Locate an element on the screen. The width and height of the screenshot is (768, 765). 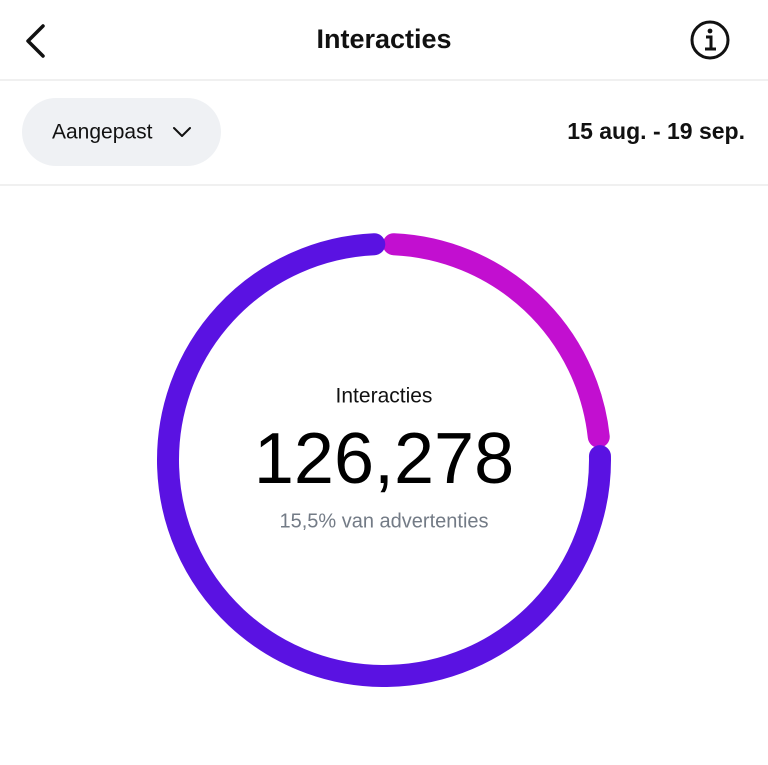
back-button is located at coordinates (35, 41).